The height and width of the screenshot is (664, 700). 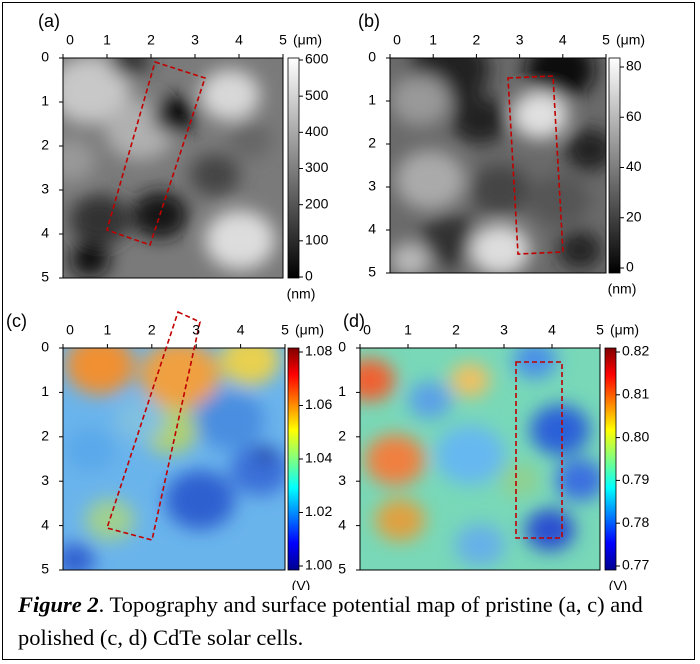 What do you see at coordinates (635, 479) in the screenshot?
I see `colorbar-tick-label: 0.79` at bounding box center [635, 479].